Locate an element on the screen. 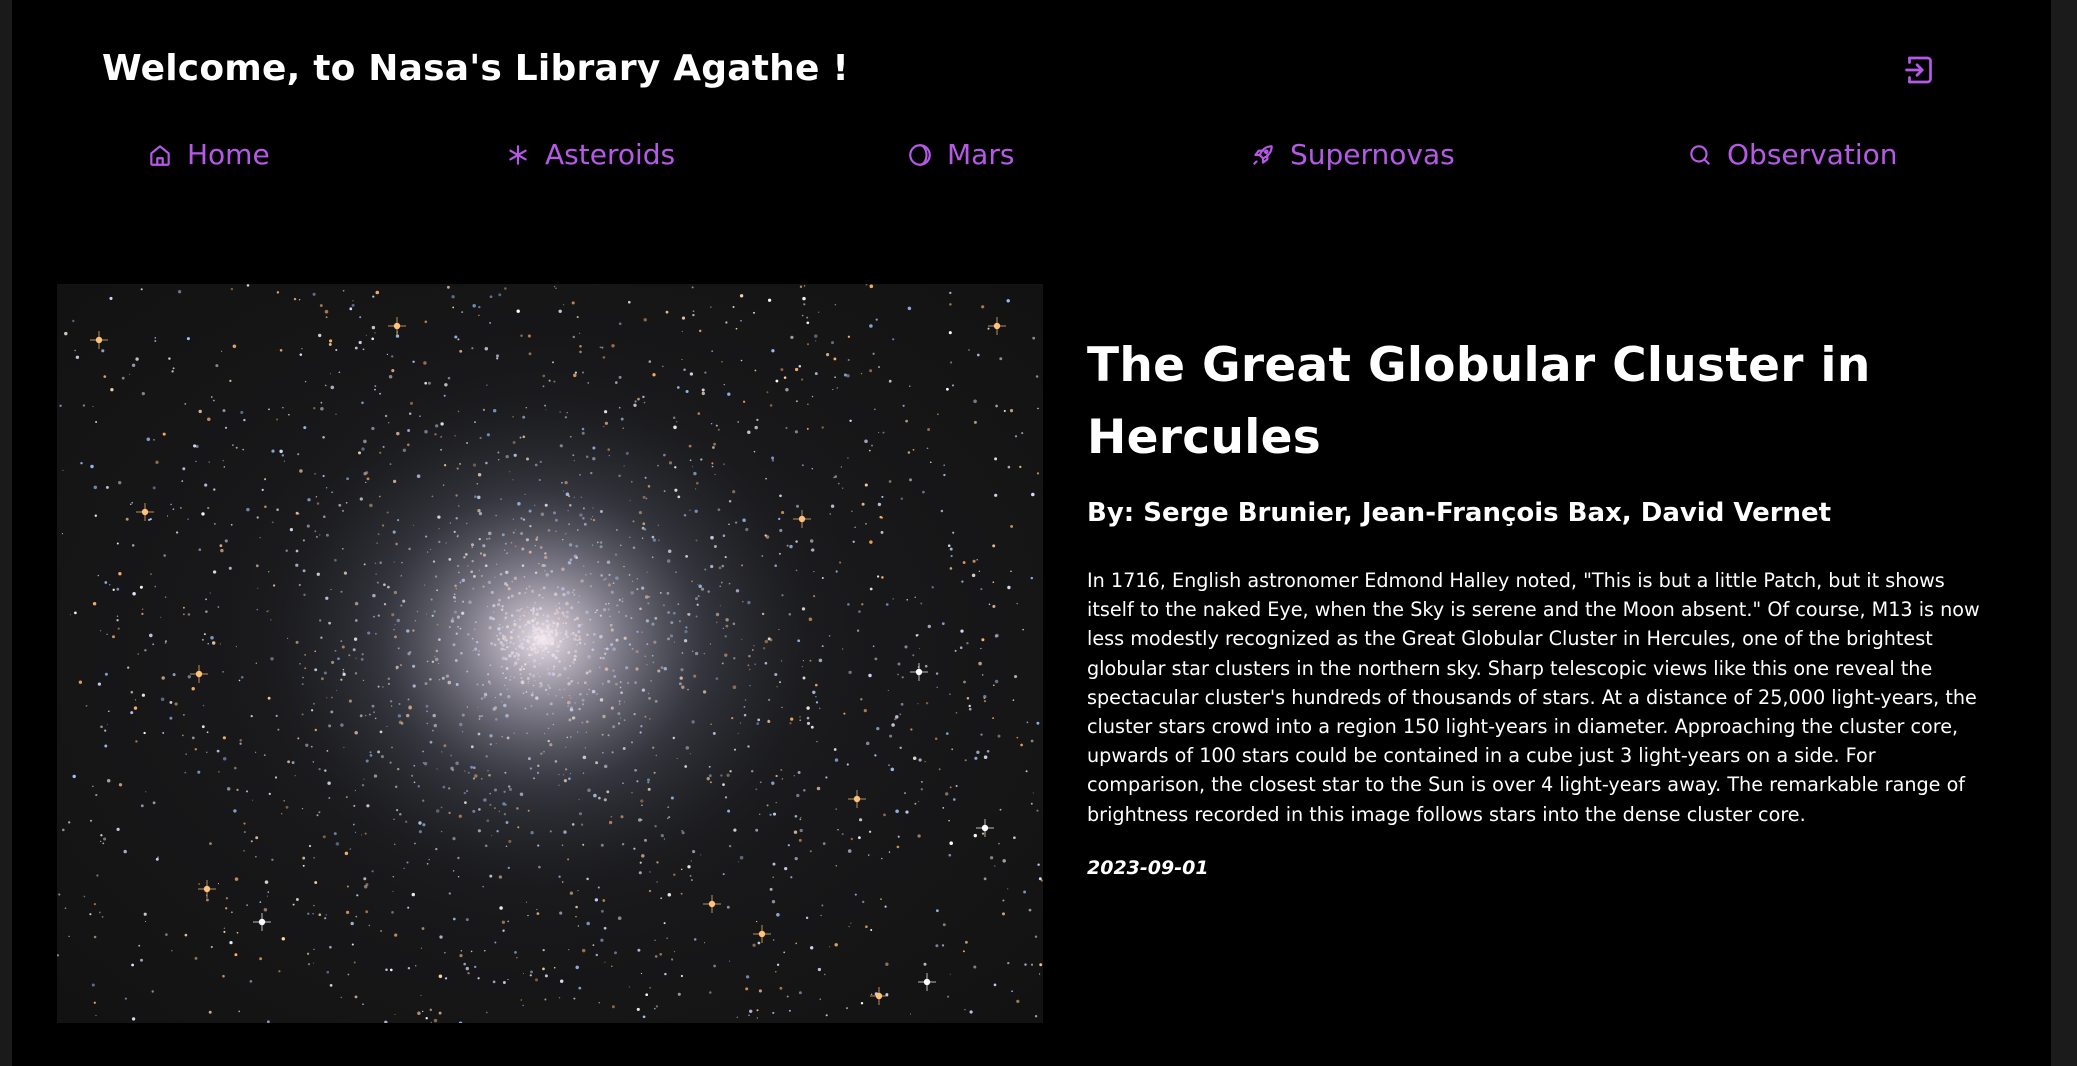 The image size is (2077, 1066). nav-item-home: Home is located at coordinates (208, 154).